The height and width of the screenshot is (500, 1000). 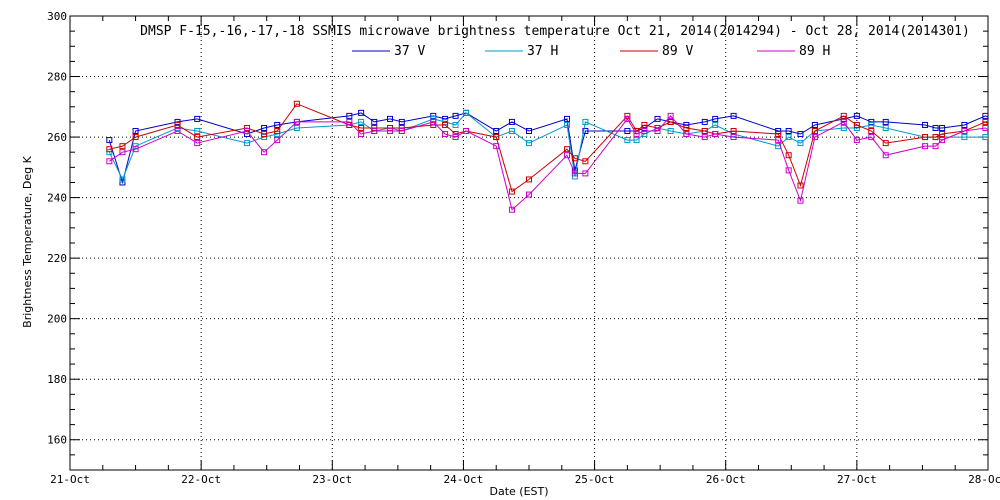 What do you see at coordinates (595, 479) in the screenshot?
I see `x-tick-label: 25-Oct` at bounding box center [595, 479].